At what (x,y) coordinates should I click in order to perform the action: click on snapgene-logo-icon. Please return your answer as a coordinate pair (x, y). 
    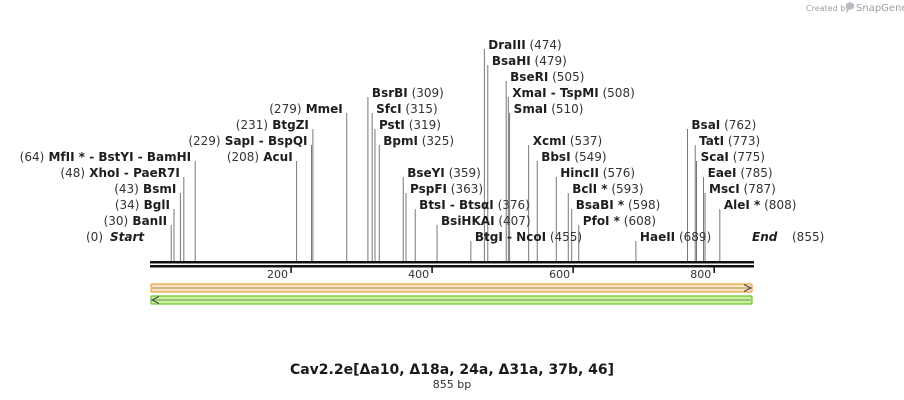
    Looking at the image, I should click on (850, 6).